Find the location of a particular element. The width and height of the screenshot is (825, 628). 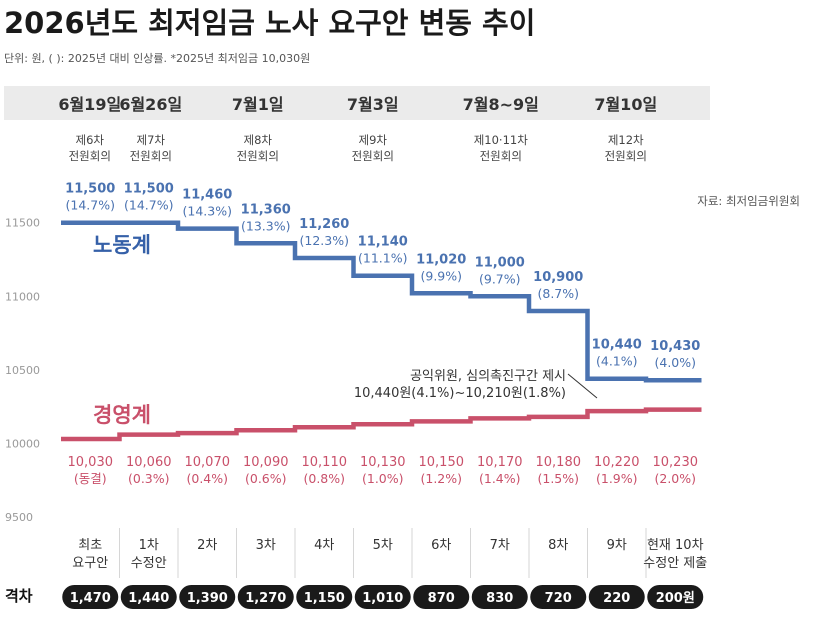

labor-value-label: 10,440 is located at coordinates (617, 345).